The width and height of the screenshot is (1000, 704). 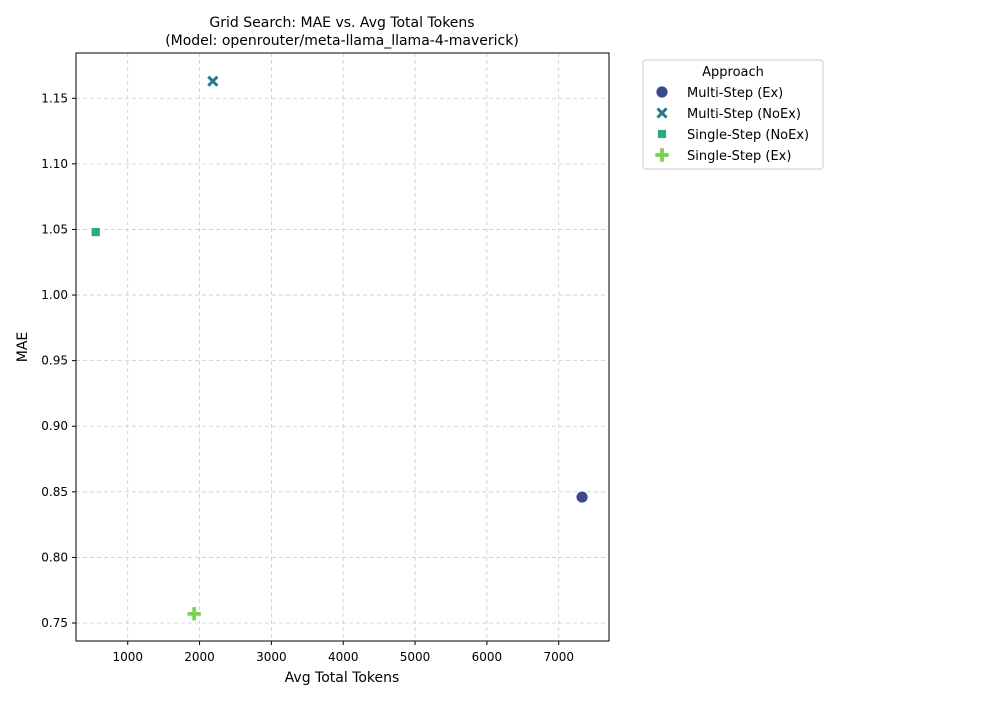 What do you see at coordinates (748, 135) in the screenshot?
I see `legend-item-label: Single-Step (NoEx)` at bounding box center [748, 135].